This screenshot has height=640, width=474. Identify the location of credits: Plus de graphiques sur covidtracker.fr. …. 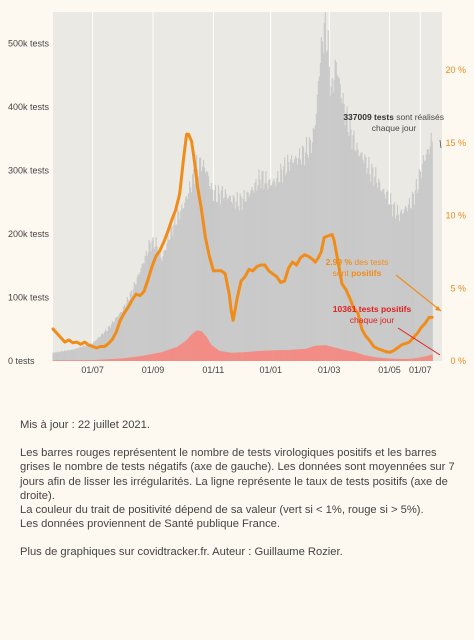
(181, 552).